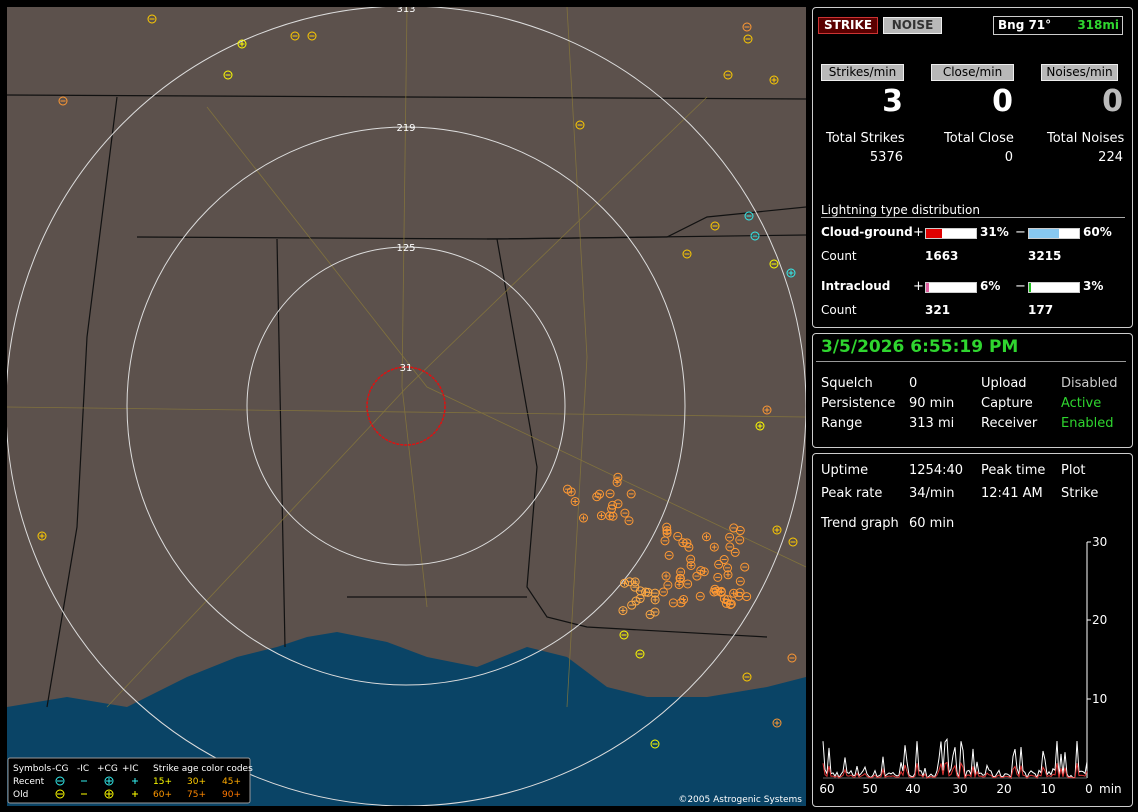  What do you see at coordinates (20, 795) in the screenshot?
I see `legend-old: Old` at bounding box center [20, 795].